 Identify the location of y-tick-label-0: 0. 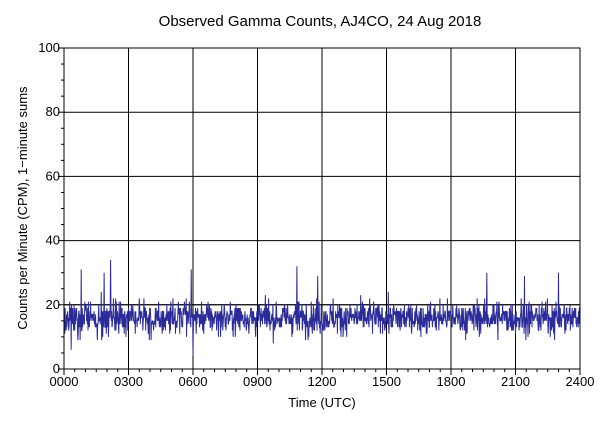
(56, 368).